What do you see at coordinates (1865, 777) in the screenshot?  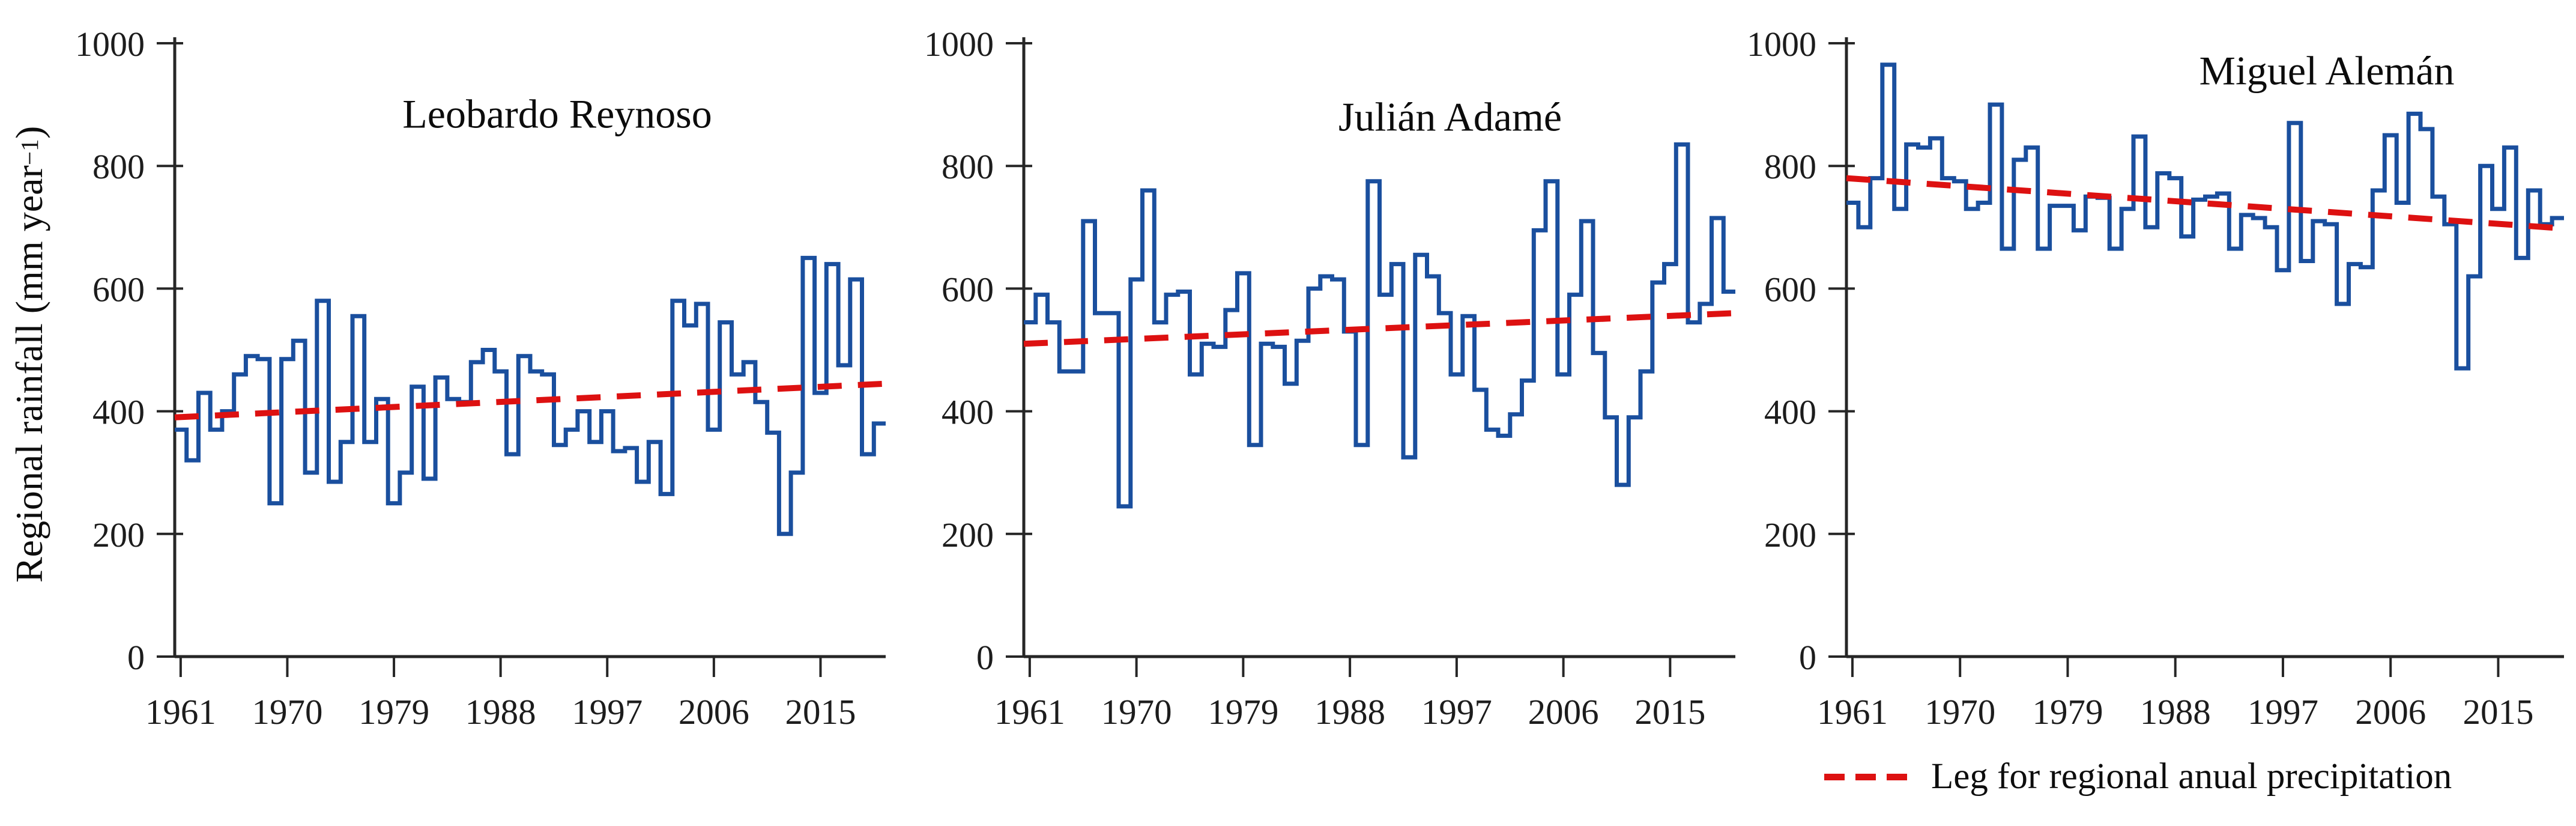 I see `trend-dashed-line-icon` at bounding box center [1865, 777].